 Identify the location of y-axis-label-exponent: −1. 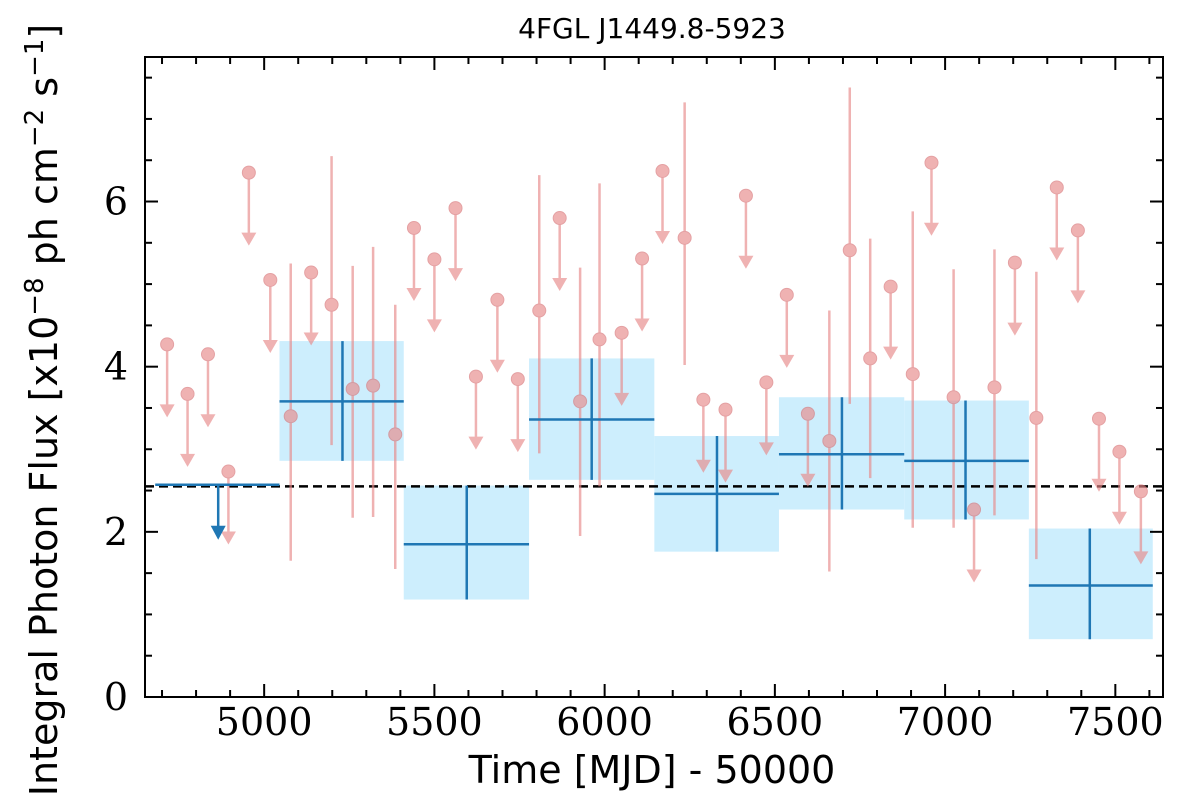
(35, 58).